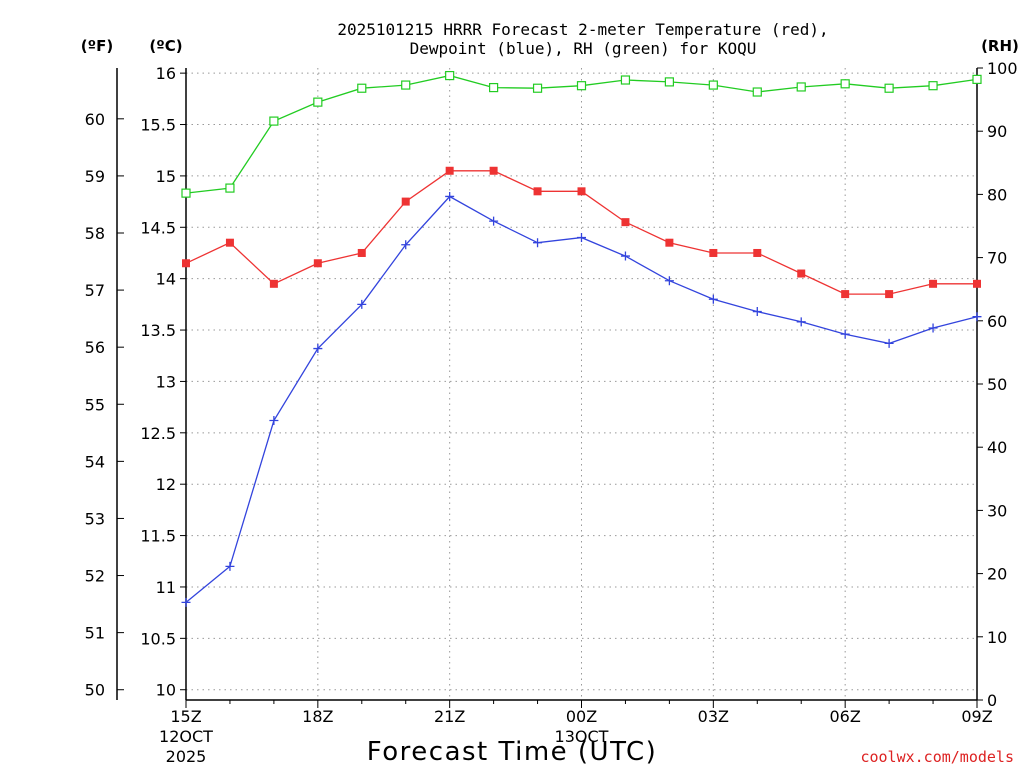 This screenshot has width=1024, height=768. What do you see at coordinates (158, 125) in the screenshot?
I see `celsius-tick-label: 15.5` at bounding box center [158, 125].